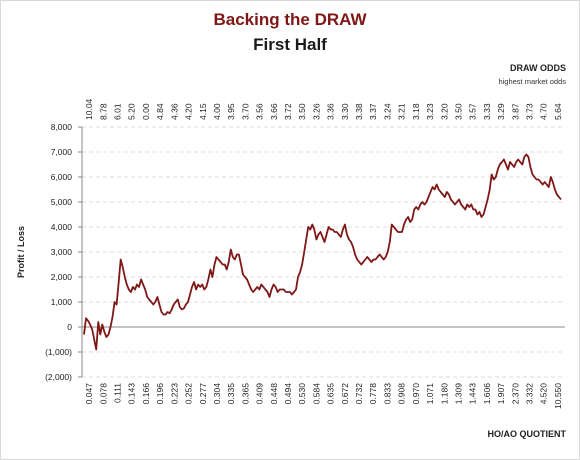 Image resolution: width=580 pixels, height=460 pixels. What do you see at coordinates (544, 394) in the screenshot?
I see `x-tick-label: 4.520` at bounding box center [544, 394].